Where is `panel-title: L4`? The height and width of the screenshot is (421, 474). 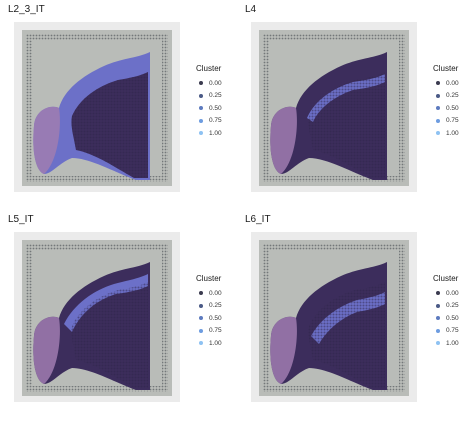
panel-title: L4 is located at coordinates (251, 9).